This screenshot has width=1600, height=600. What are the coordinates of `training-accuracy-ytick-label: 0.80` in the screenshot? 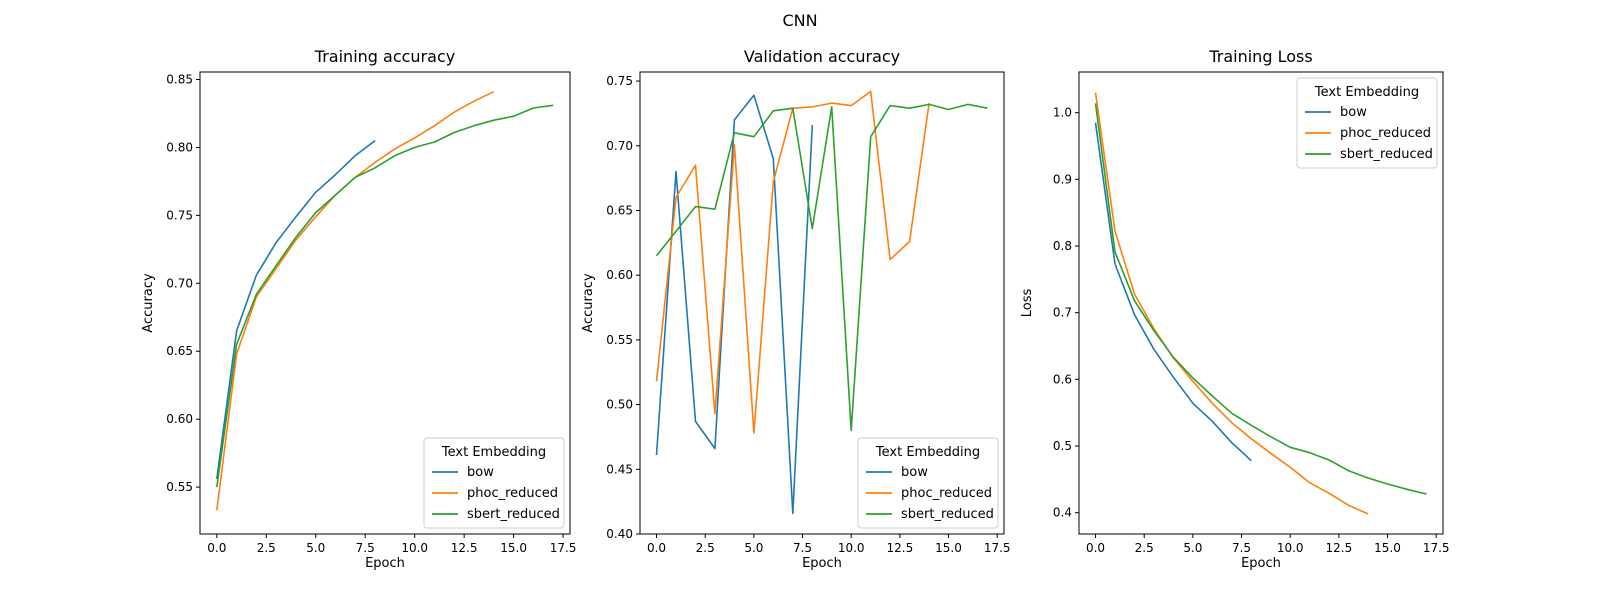 It's located at (179, 147).